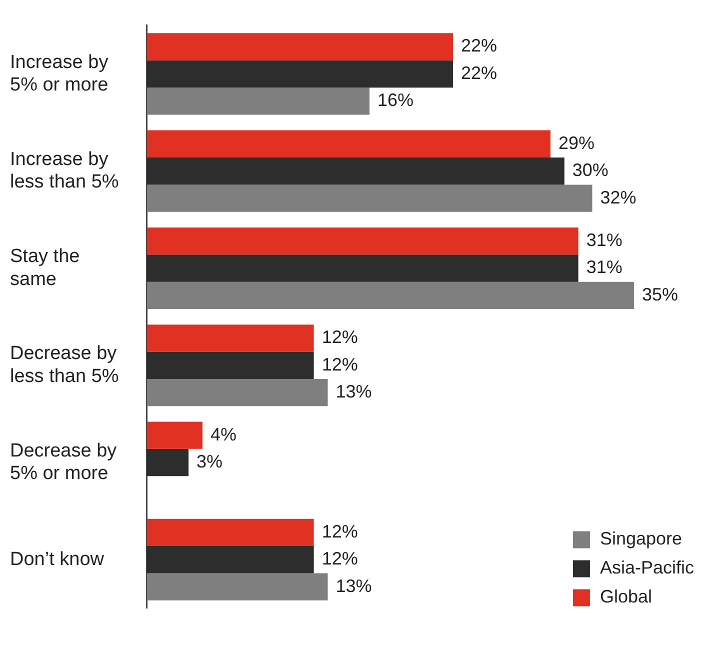 This screenshot has height=645, width=707. What do you see at coordinates (626, 596) in the screenshot?
I see `legend-label: Global` at bounding box center [626, 596].